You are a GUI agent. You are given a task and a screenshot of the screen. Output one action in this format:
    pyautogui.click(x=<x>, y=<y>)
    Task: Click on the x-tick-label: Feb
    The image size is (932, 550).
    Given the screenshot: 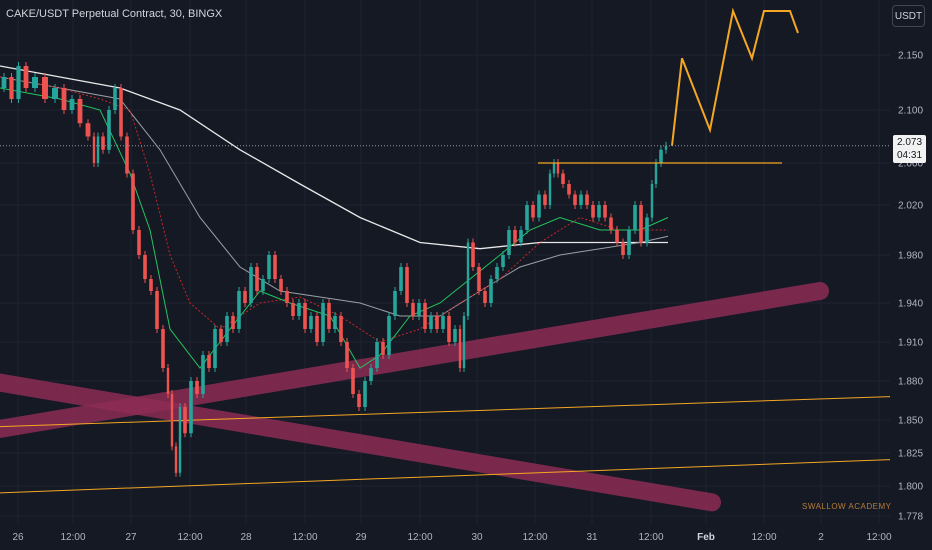 What is the action you would take?
    pyautogui.click(x=706, y=537)
    